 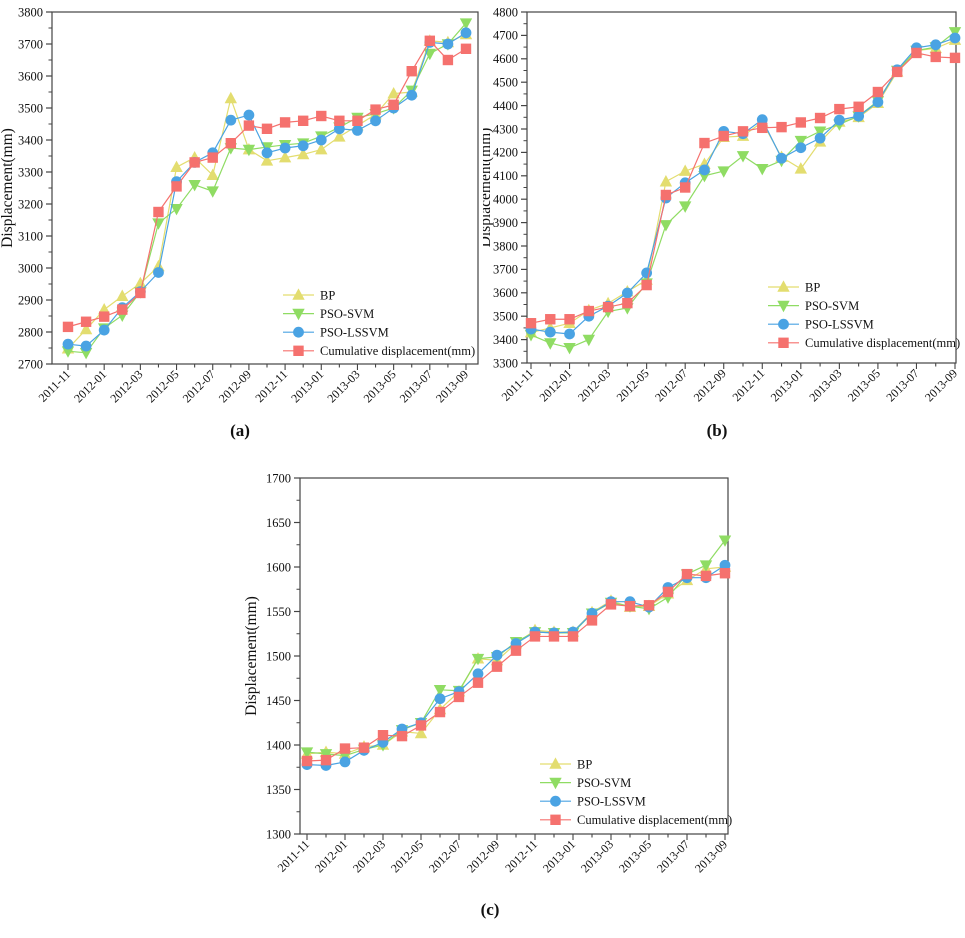 What do you see at coordinates (505, 36) in the screenshot?
I see `y-tick-label: 4700` at bounding box center [505, 36].